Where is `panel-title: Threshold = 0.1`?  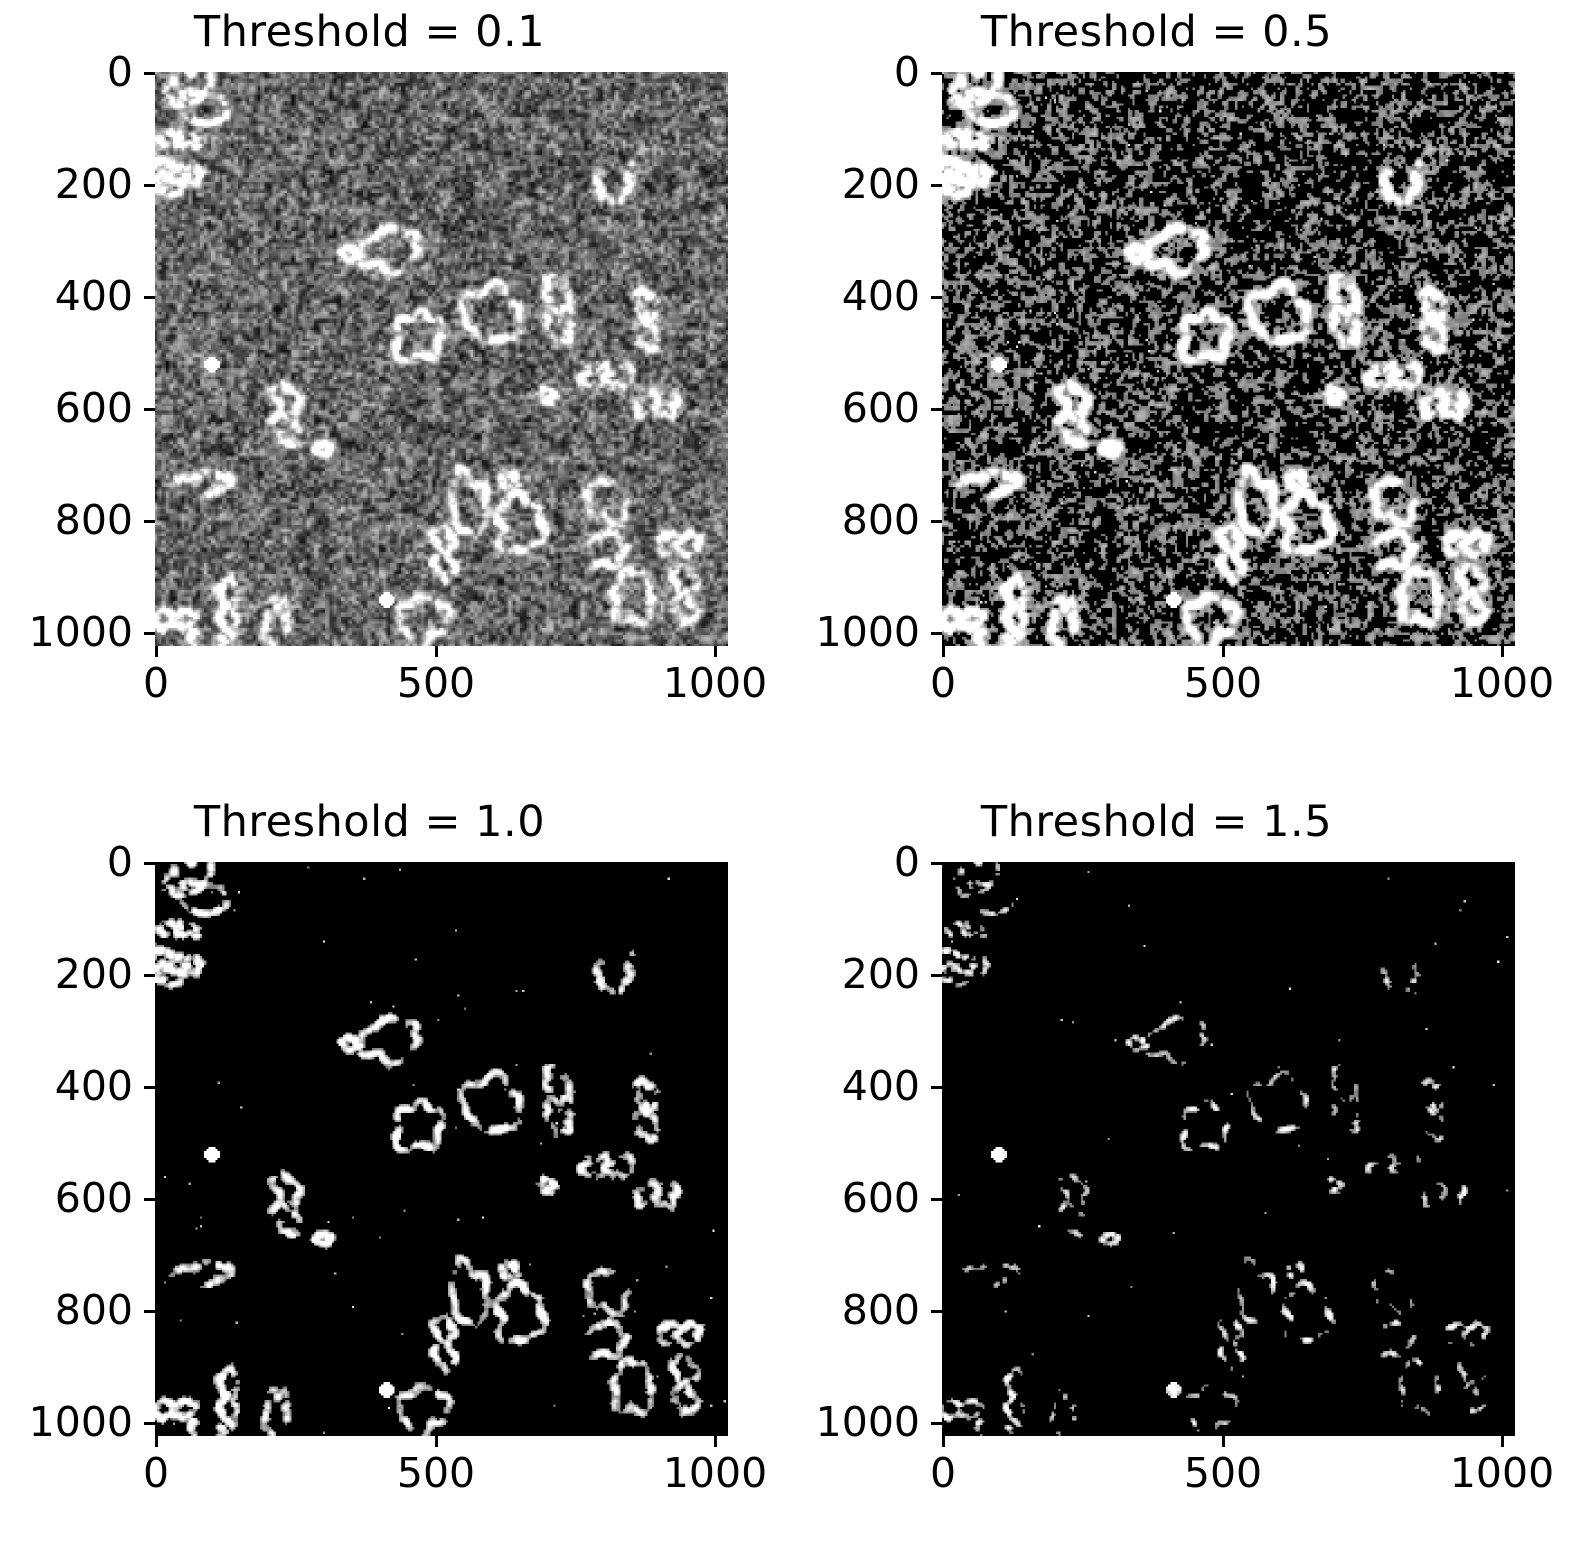
panel-title: Threshold = 0.1 is located at coordinates (369, 32).